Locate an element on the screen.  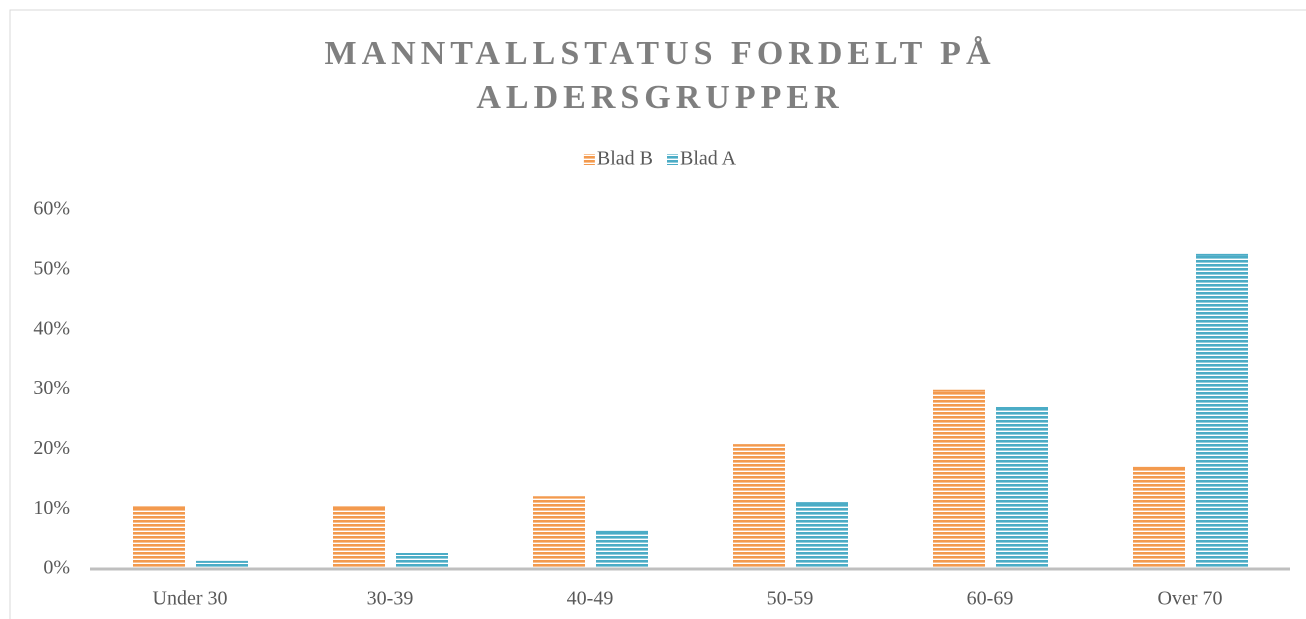
x-tick-label: Over 70 is located at coordinates (1190, 599).